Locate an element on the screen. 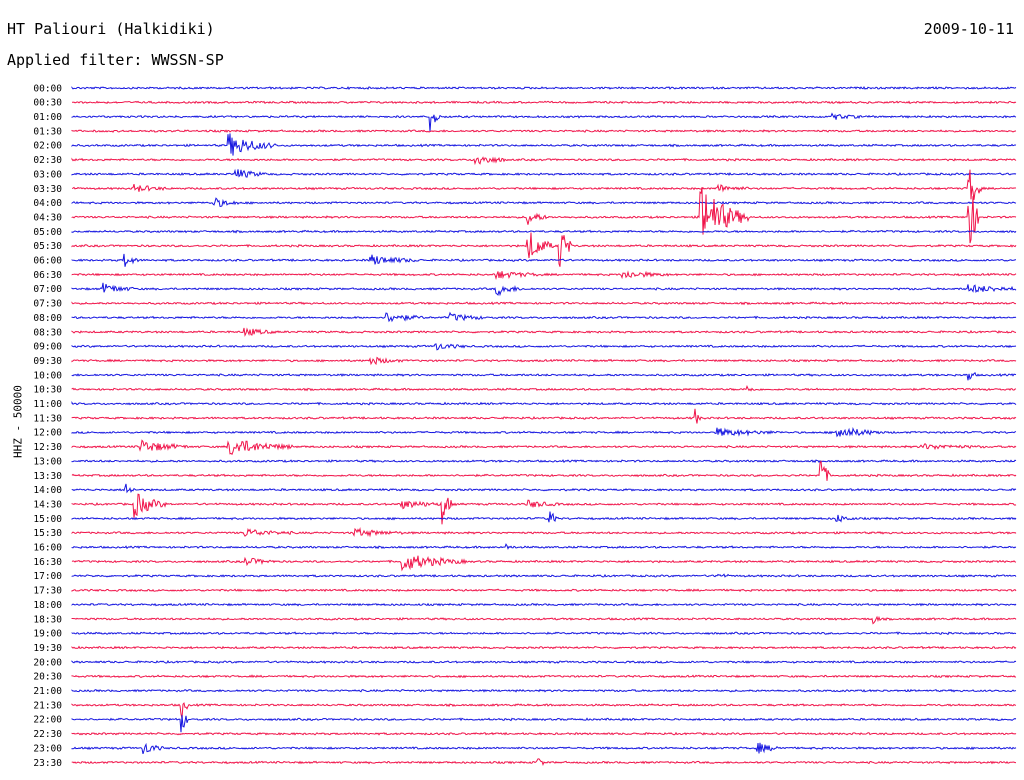 This screenshot has width=1024, height=780. row-time-label: 04:00 is located at coordinates (47, 203).